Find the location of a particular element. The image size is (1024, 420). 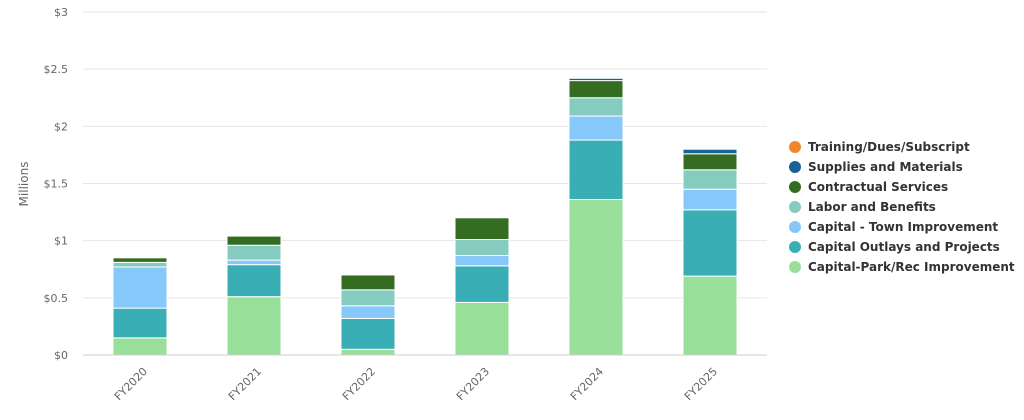

legend-label: Capital - Town Improvement is located at coordinates (903, 227).